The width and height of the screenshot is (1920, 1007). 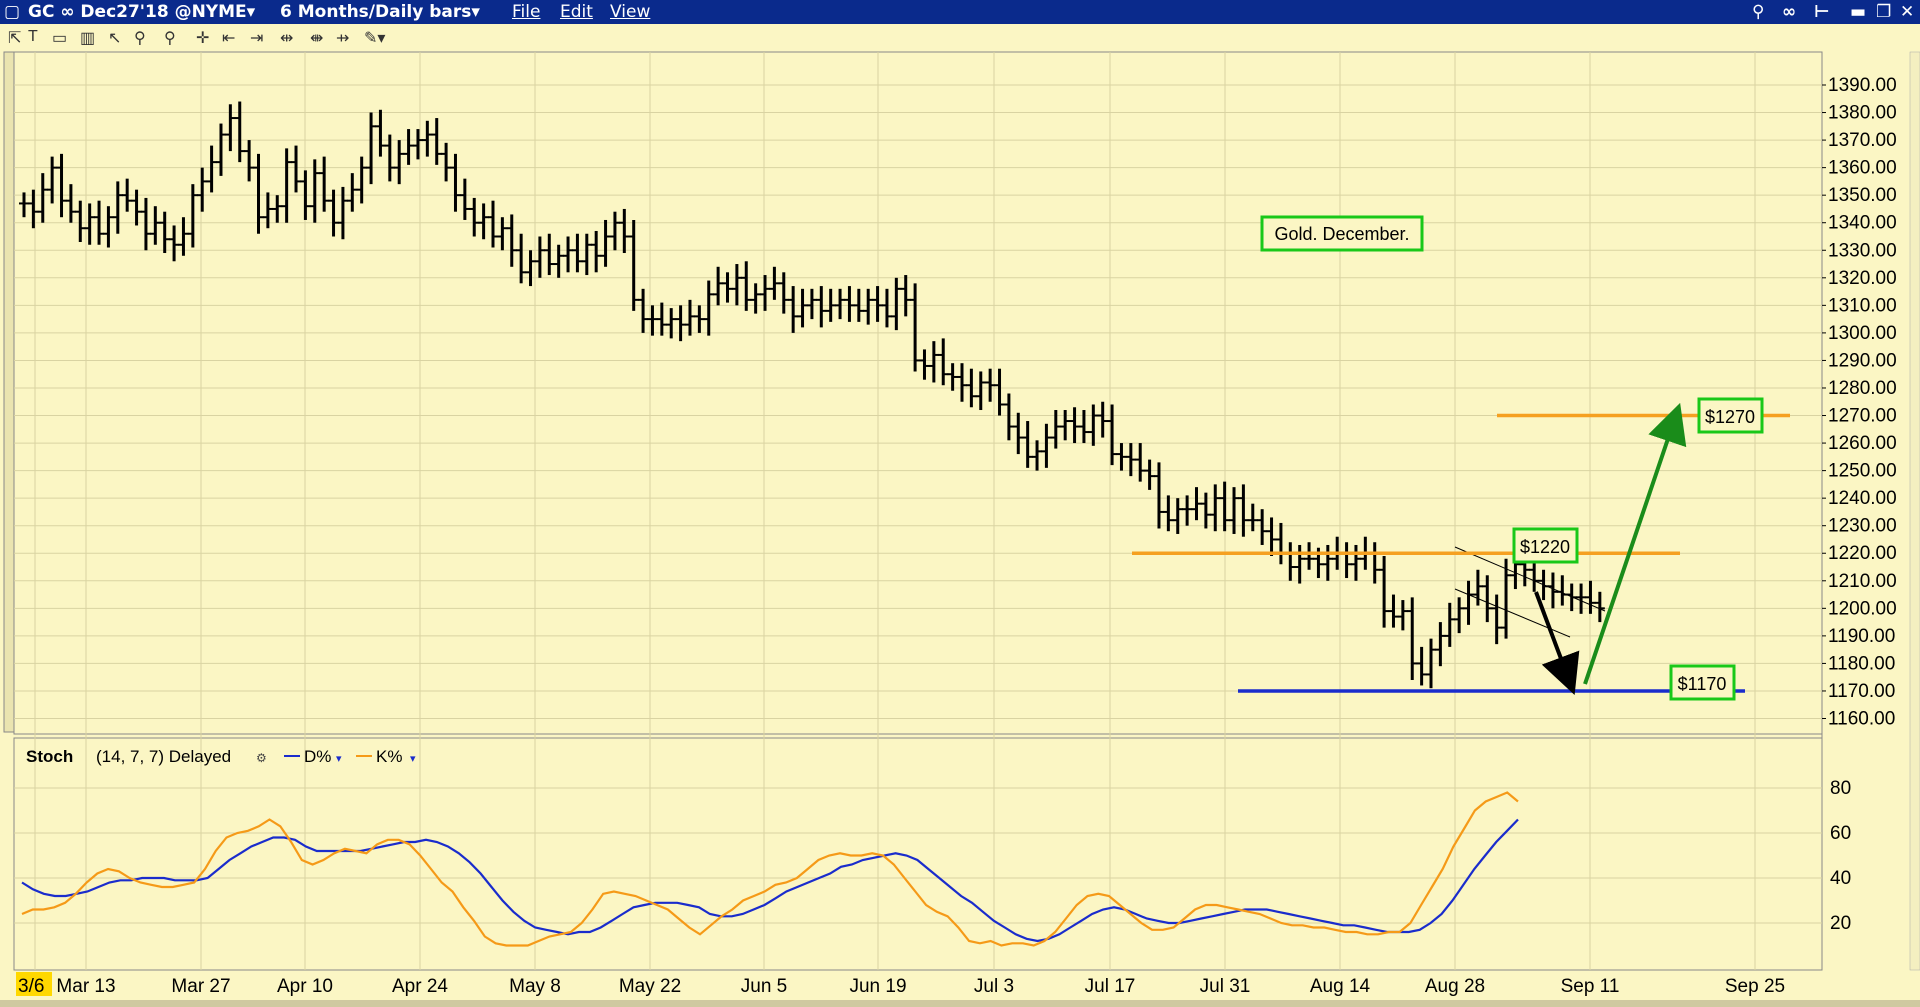 What do you see at coordinates (229, 38) in the screenshot?
I see `scroll-left-icon: ⇤` at bounding box center [229, 38].